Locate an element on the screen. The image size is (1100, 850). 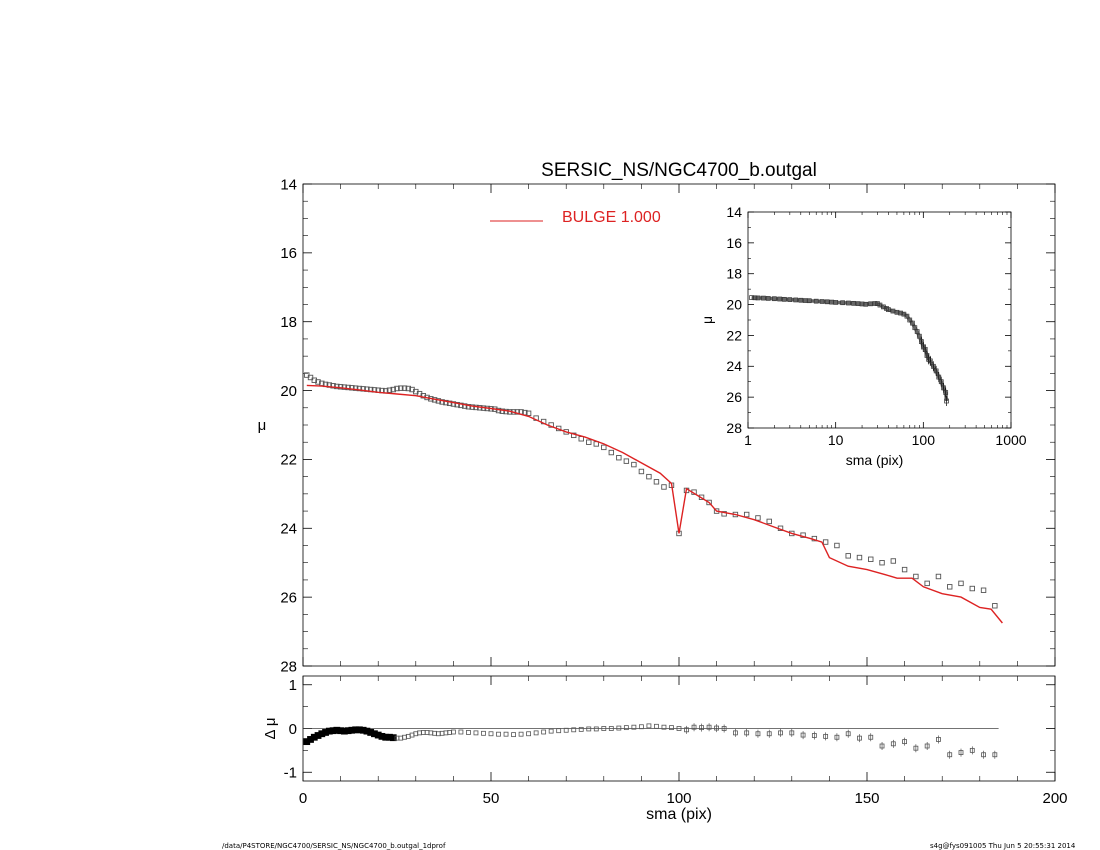
inset-ytick-label: 26 is located at coordinates (734, 397).